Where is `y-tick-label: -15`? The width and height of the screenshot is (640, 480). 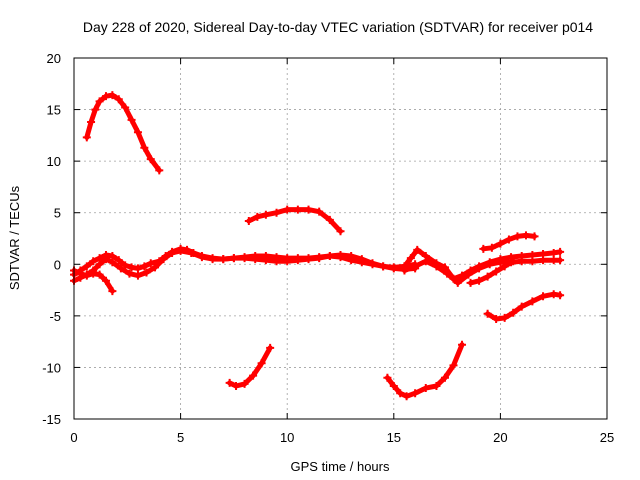 y-tick-label: -15 is located at coordinates (51, 419).